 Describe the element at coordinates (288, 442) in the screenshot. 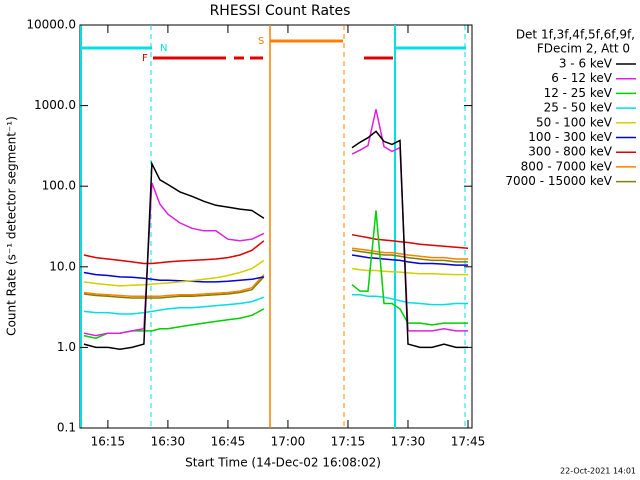

I see `x-tick-label: 17:00` at that location.